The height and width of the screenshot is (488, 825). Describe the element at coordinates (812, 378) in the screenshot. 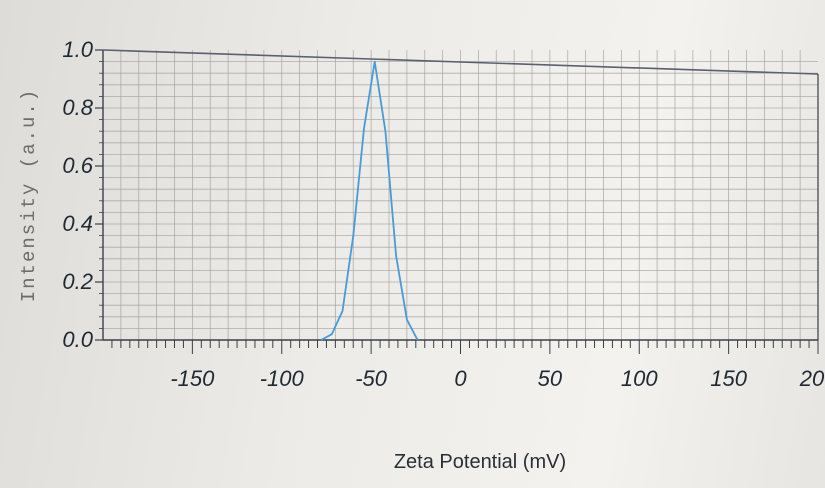

I see `x-tick-label: 20` at that location.